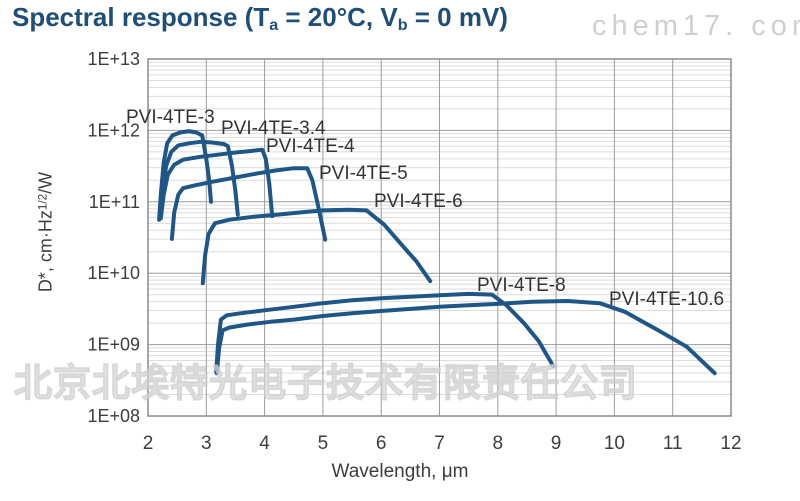  I want to click on series-label-PVI-4TE-10.6: PVI-4TE-10.6, so click(666, 299).